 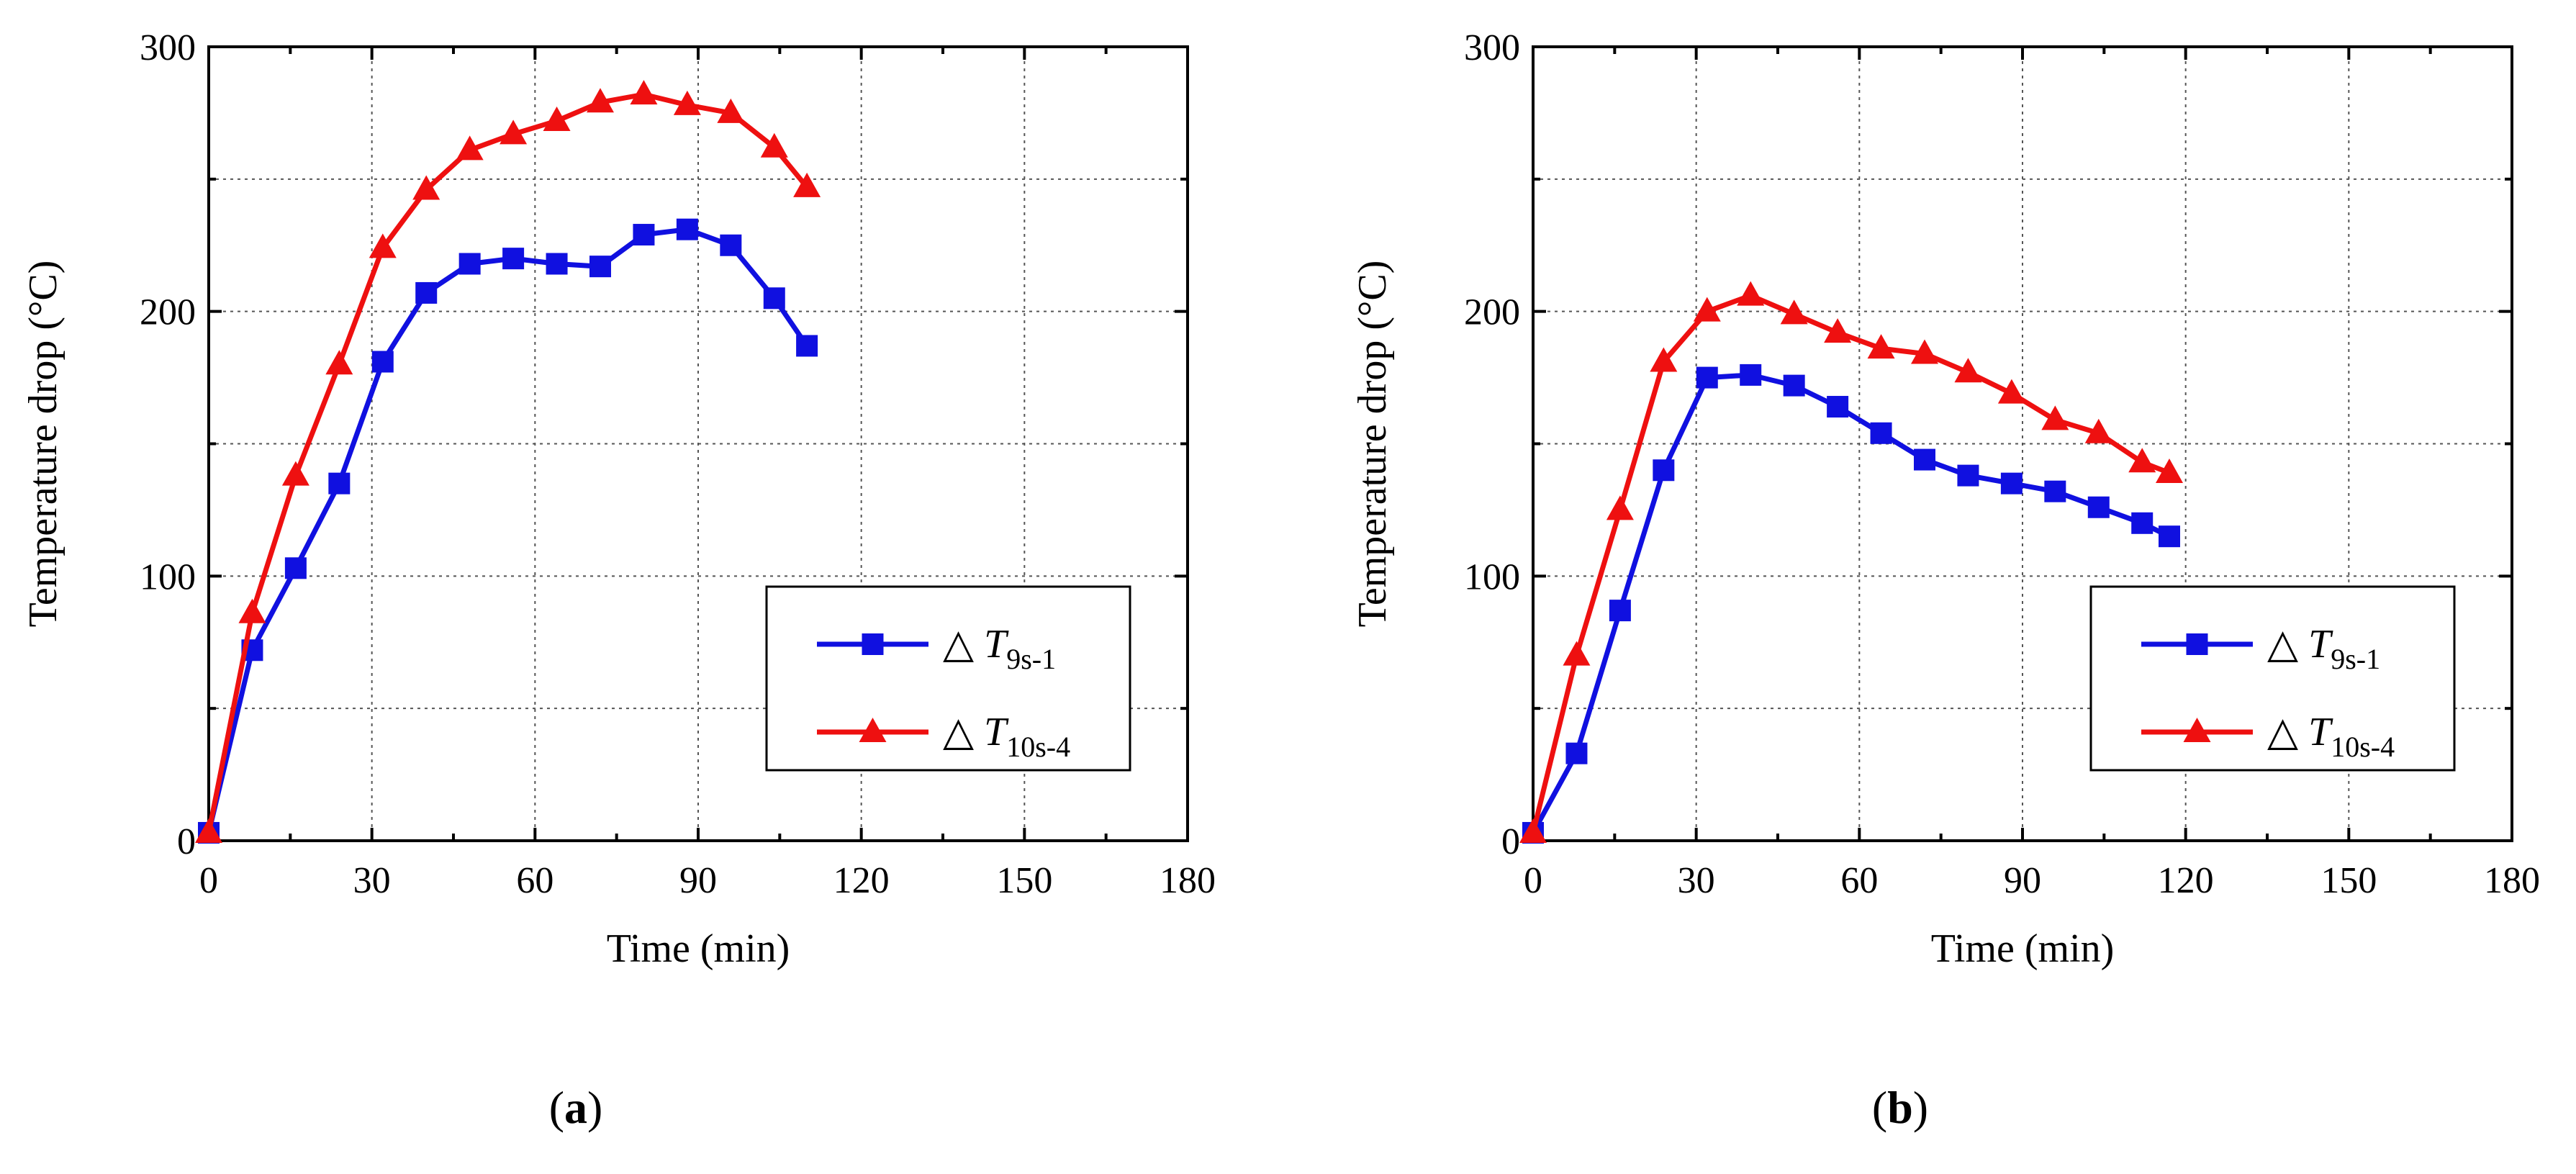 I want to click on panel-label: (b), so click(x=1900, y=1107).